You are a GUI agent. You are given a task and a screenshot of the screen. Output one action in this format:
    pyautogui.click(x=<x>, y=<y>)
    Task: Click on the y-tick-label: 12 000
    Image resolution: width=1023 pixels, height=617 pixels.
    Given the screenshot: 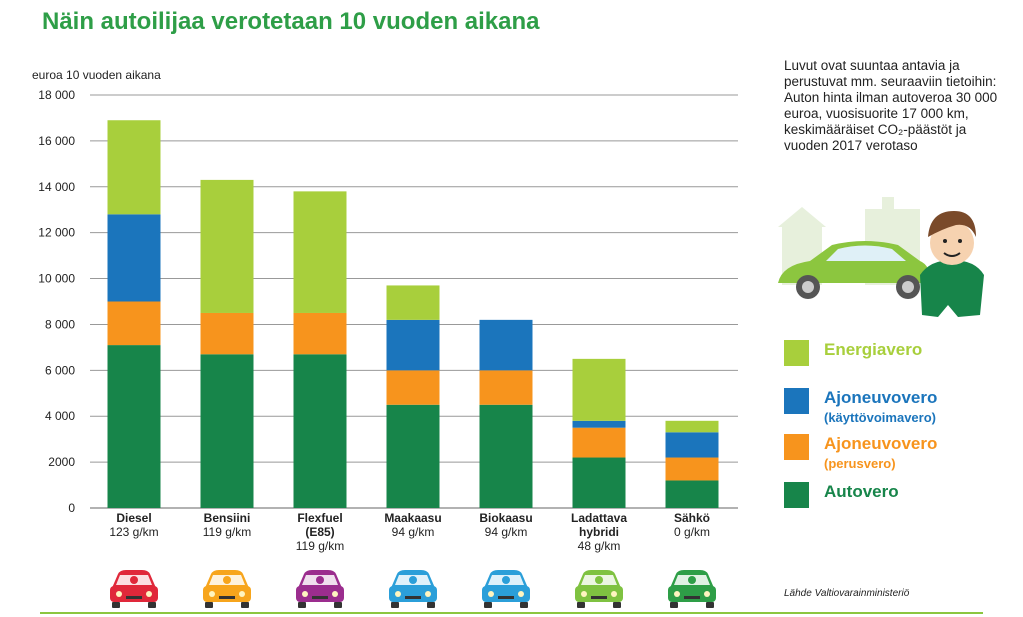 What is the action you would take?
    pyautogui.click(x=56, y=233)
    